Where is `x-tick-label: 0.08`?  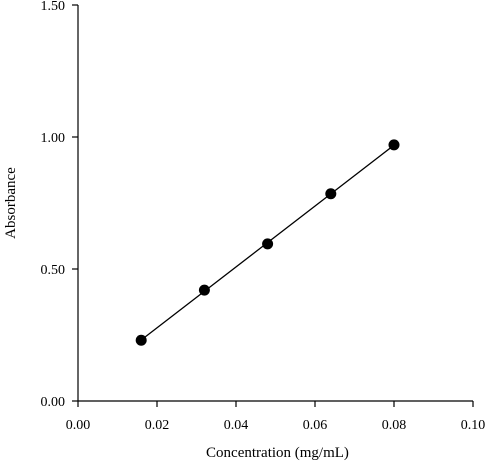
x-tick-label: 0.08 is located at coordinates (394, 425).